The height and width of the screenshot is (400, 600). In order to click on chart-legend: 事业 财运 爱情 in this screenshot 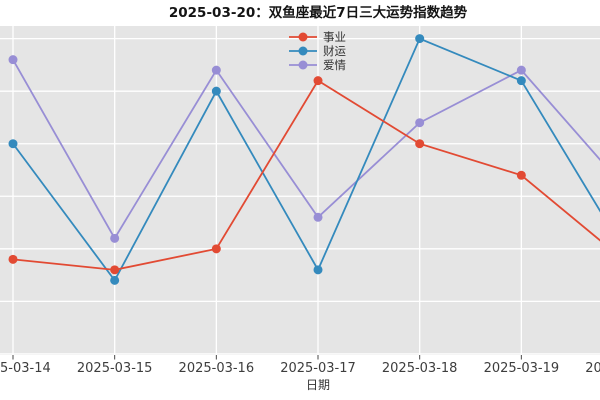, I will do `click(317, 51)`.